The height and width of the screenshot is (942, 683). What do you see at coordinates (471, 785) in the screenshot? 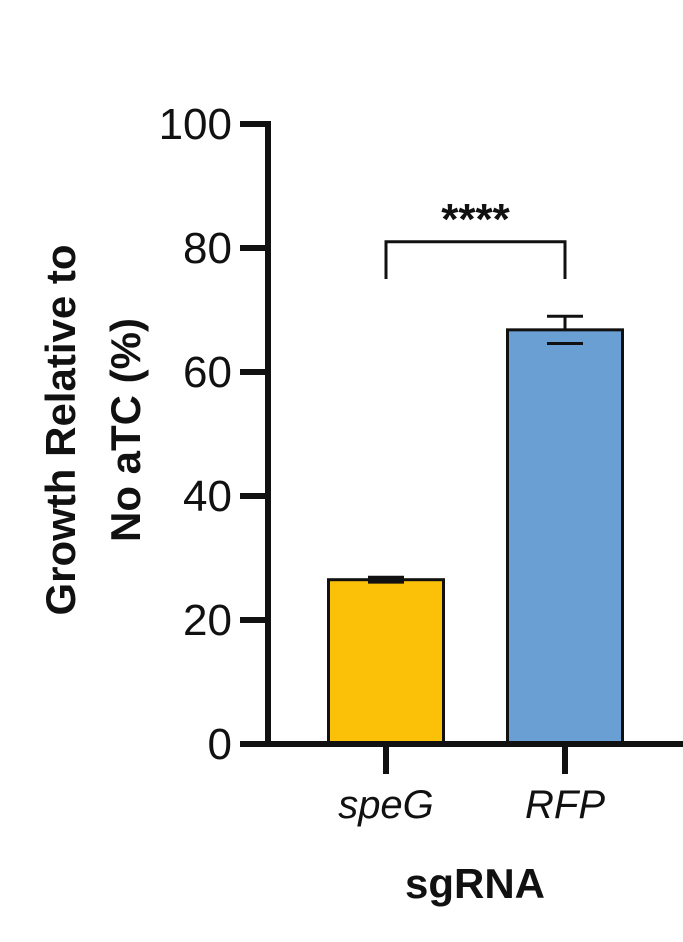
I see `x-axis-ticks: speG RFP` at bounding box center [471, 785].